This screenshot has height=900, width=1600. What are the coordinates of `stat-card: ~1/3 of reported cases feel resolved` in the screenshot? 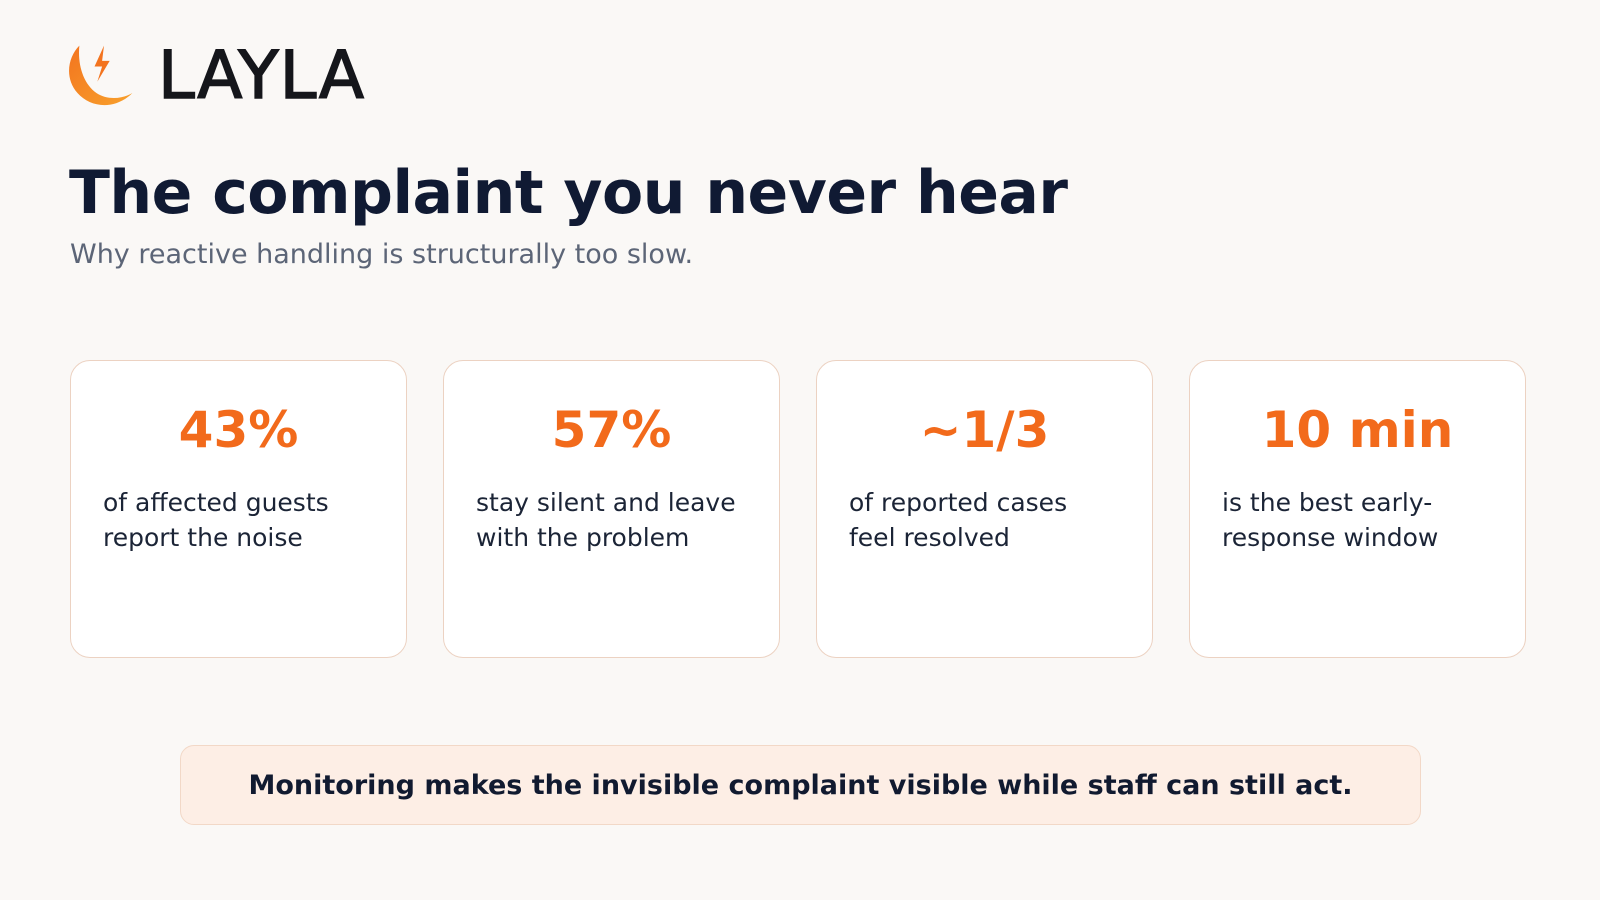 It's located at (984, 509).